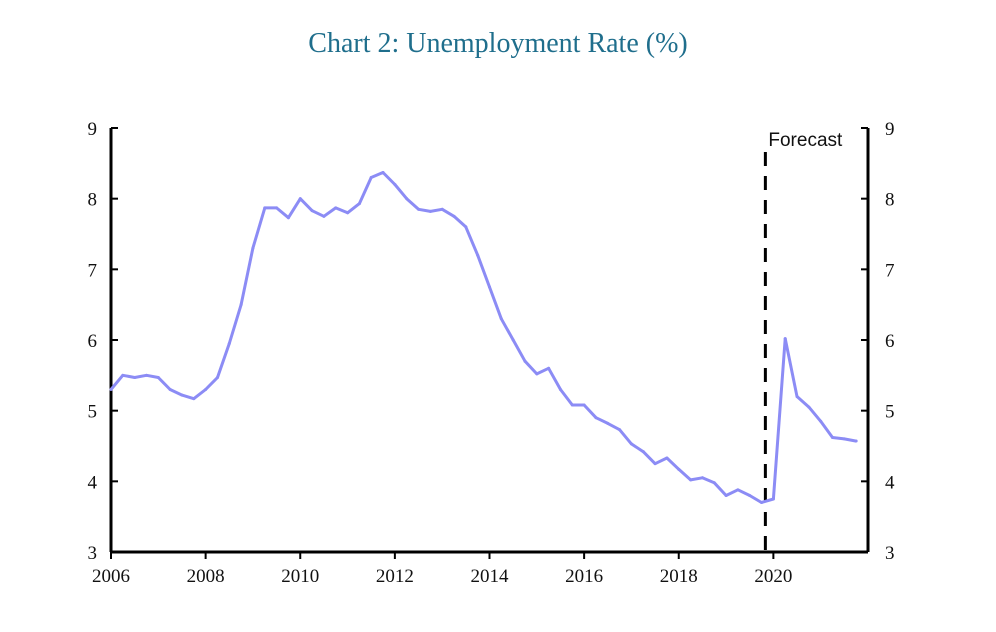  I want to click on chart-title: Chart 2: Unemployment Rate (%), so click(498, 43).